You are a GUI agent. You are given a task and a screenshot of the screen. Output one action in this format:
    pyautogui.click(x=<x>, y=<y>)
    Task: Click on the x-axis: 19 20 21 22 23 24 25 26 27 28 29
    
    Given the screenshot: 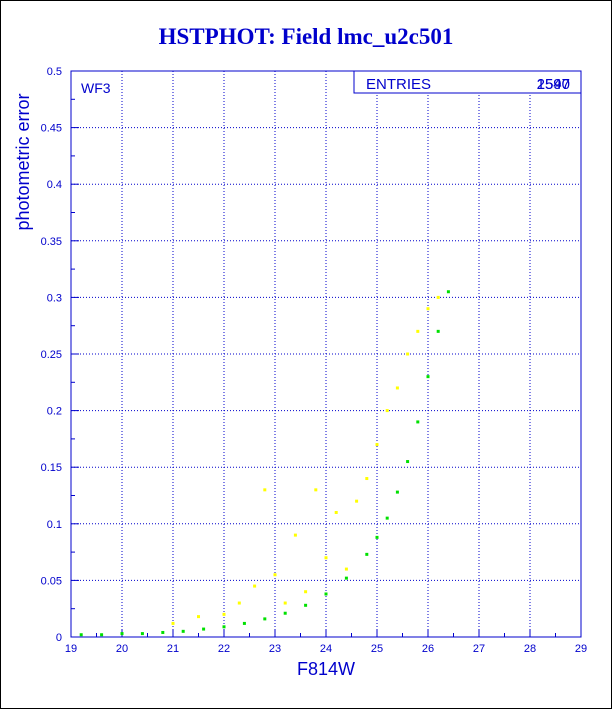 What is the action you would take?
    pyautogui.click(x=326, y=642)
    